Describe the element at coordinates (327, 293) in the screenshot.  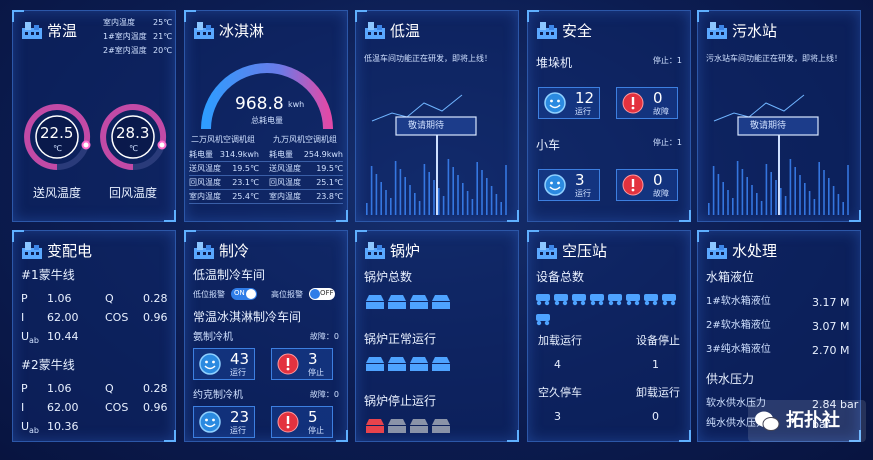
I see `alarm-state: OFF` at that location.